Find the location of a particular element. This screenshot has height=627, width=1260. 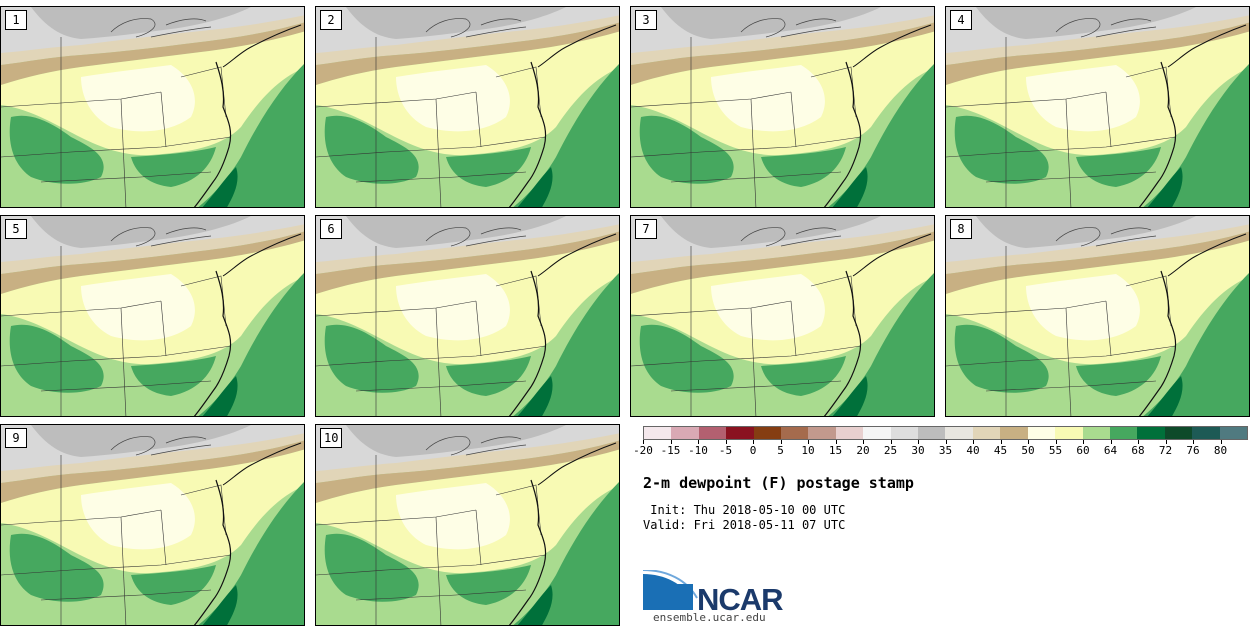

colorbar-tick-label: 80 is located at coordinates (1220, 450).